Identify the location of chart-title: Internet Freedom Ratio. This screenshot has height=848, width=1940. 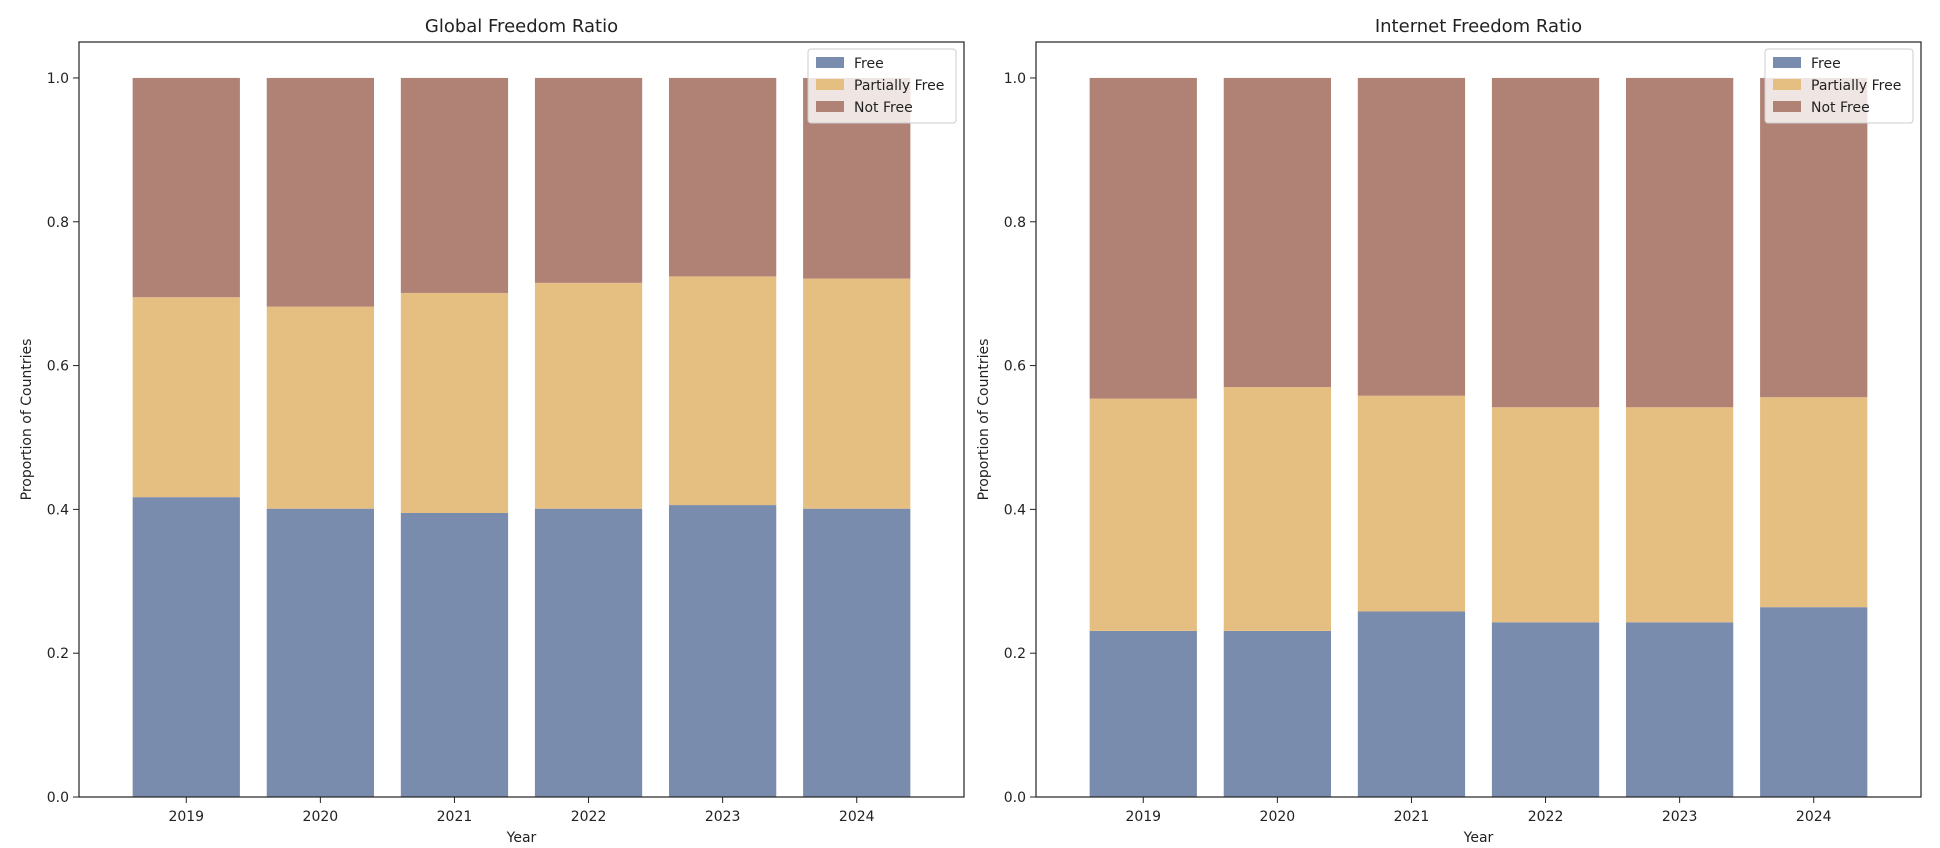
(1478, 26).